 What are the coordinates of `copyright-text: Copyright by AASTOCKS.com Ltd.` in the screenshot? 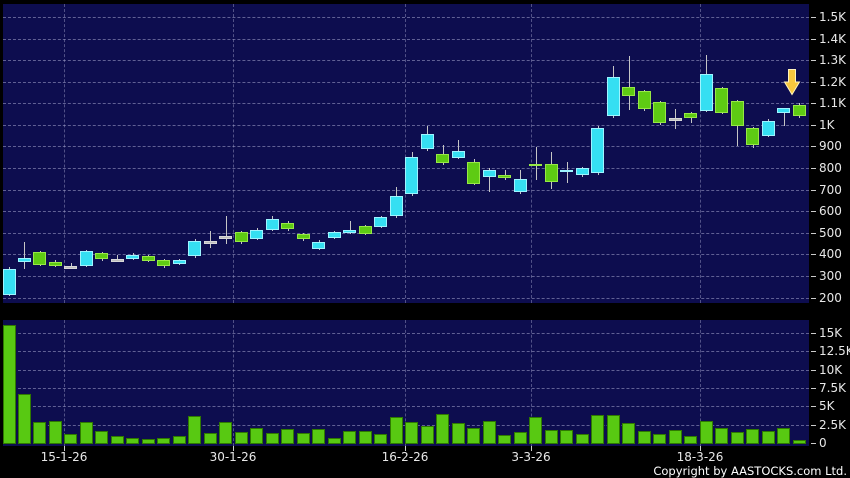 It's located at (750, 471).